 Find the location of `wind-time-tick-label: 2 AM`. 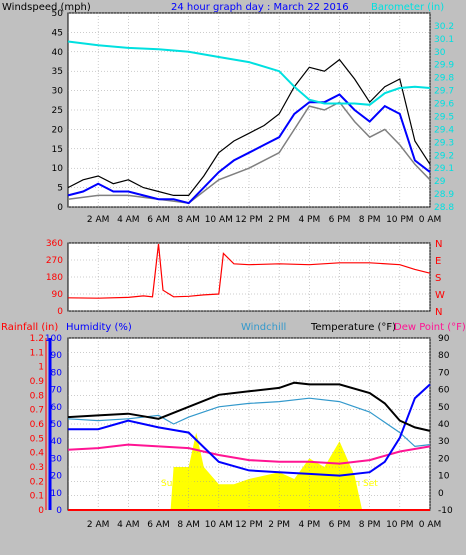

wind-time-tick-label: 2 AM is located at coordinates (98, 220).